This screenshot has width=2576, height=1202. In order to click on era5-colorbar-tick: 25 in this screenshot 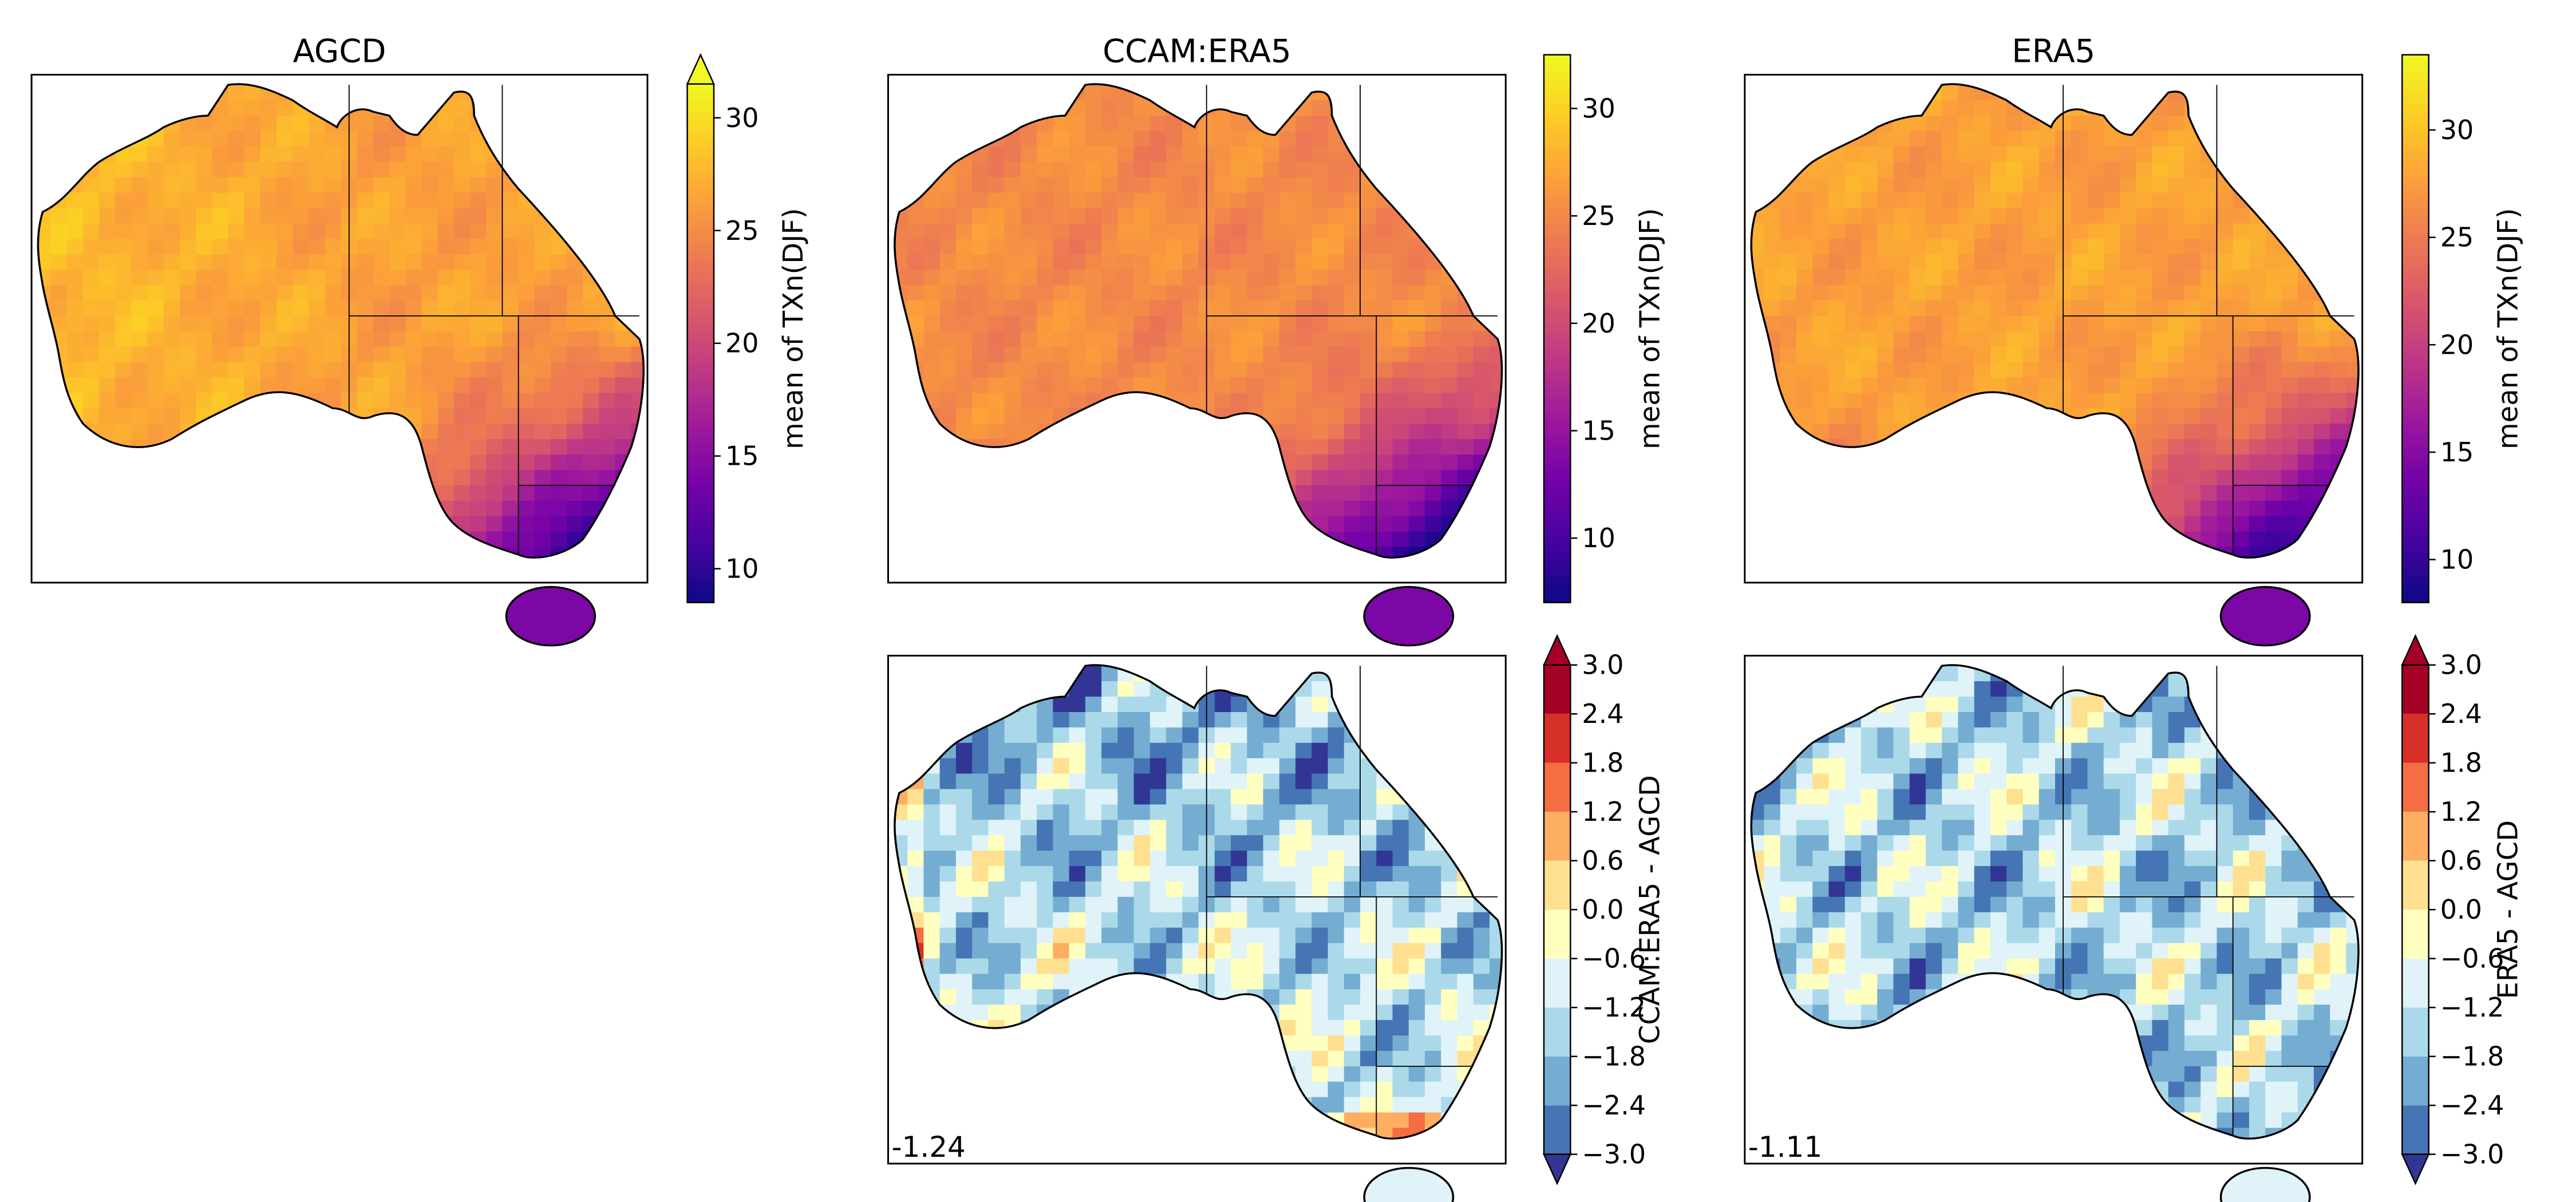, I will do `click(2457, 238)`.